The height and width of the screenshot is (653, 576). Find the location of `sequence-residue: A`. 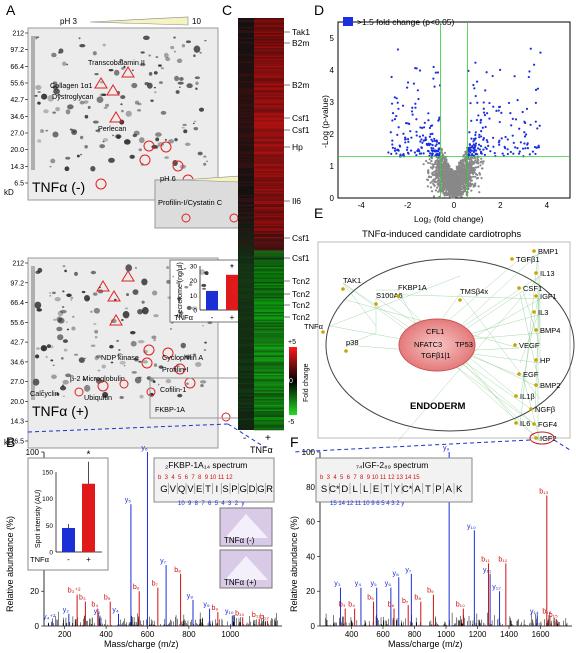

sequence-residue: A is located at coordinates (417, 489).